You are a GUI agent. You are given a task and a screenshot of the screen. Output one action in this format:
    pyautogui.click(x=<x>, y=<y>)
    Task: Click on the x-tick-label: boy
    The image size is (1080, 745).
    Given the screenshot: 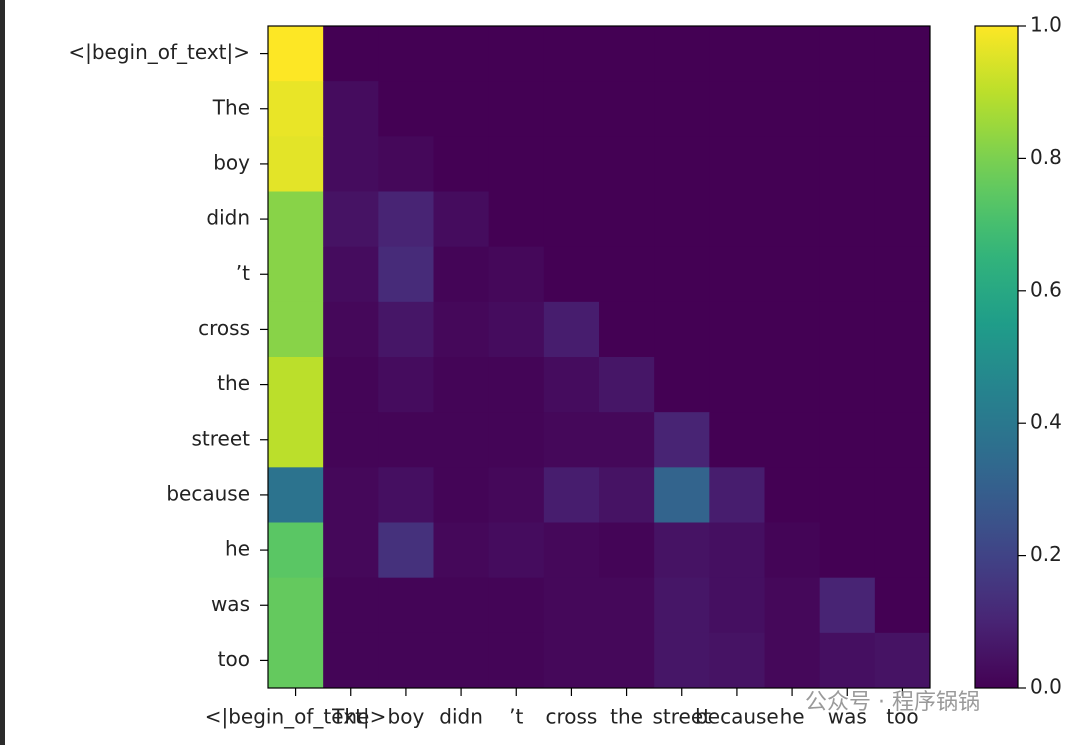 What is the action you would take?
    pyautogui.click(x=406, y=717)
    